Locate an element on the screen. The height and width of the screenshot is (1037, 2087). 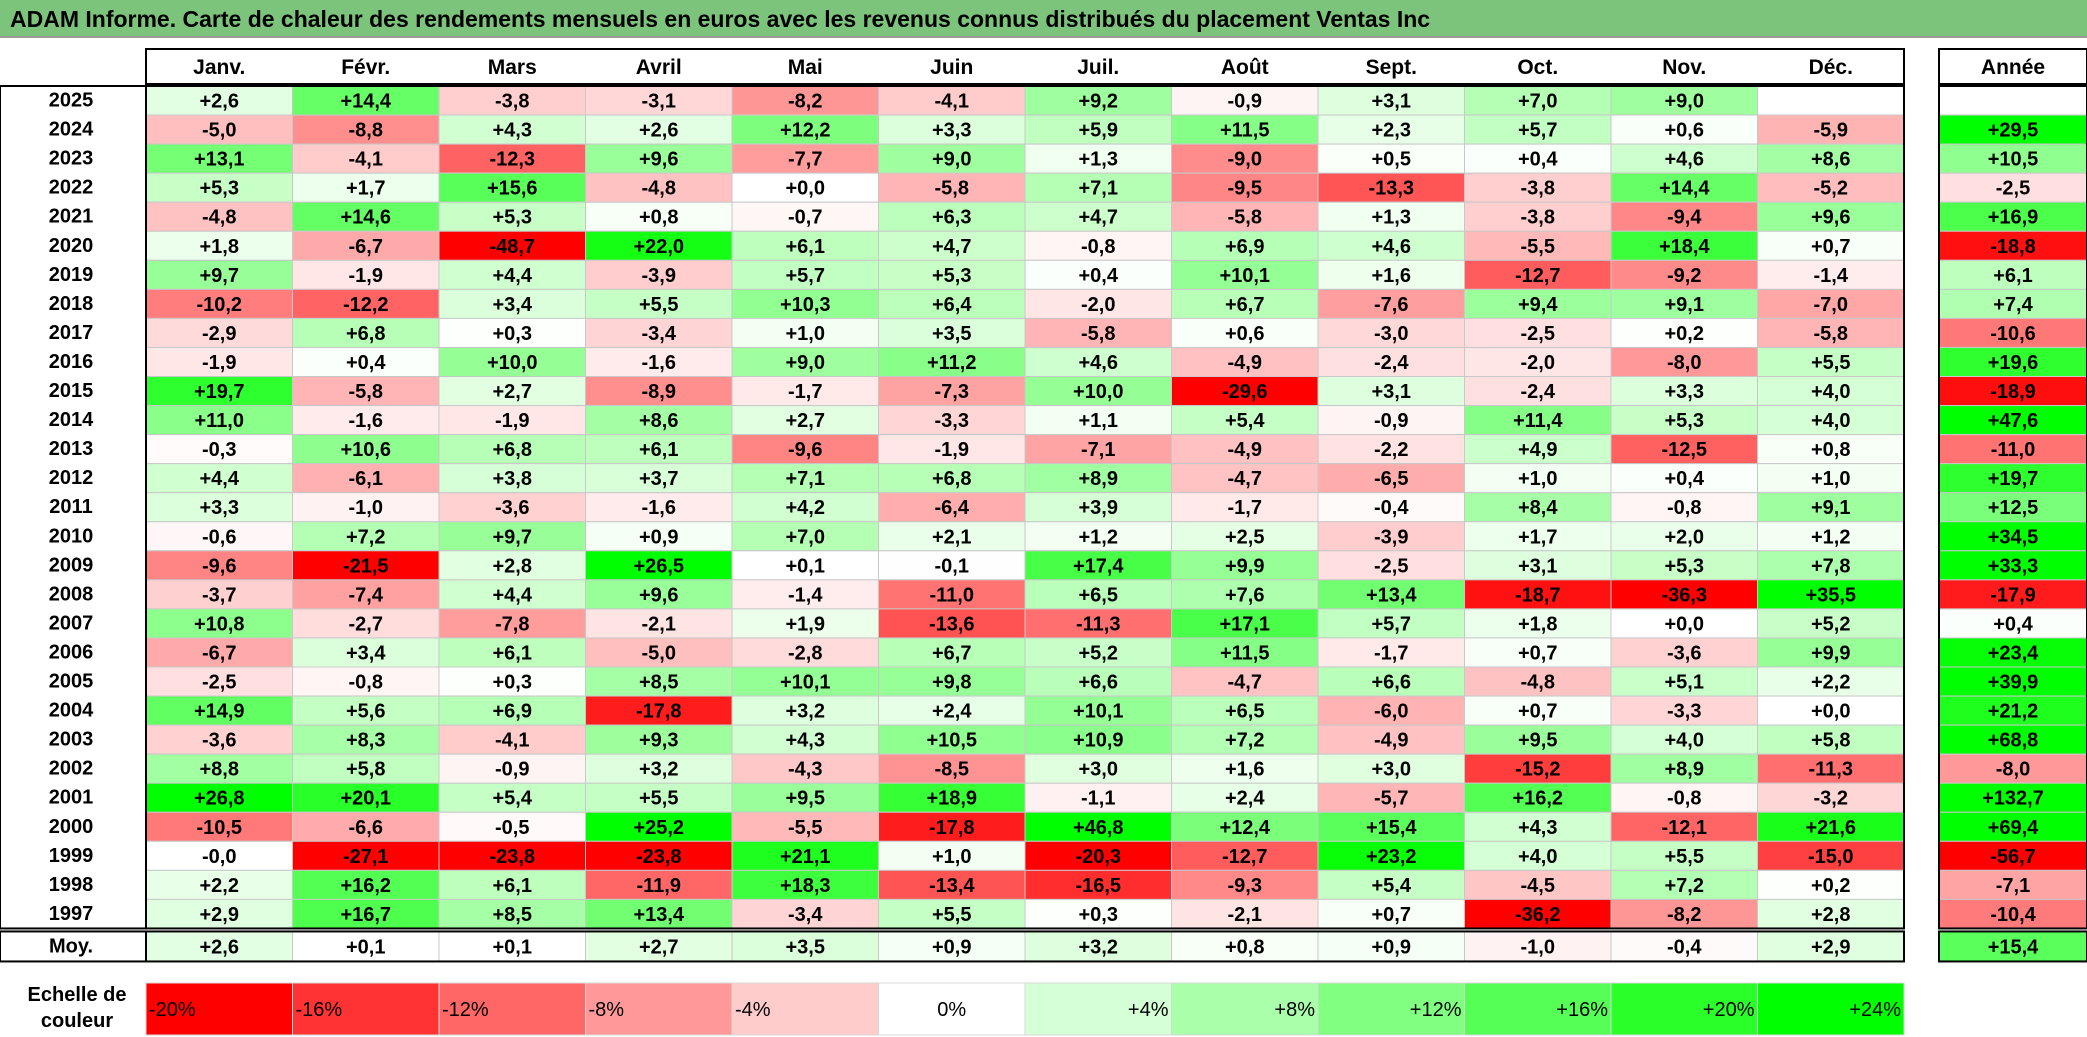
row-year: 2014 is located at coordinates (71, 420).